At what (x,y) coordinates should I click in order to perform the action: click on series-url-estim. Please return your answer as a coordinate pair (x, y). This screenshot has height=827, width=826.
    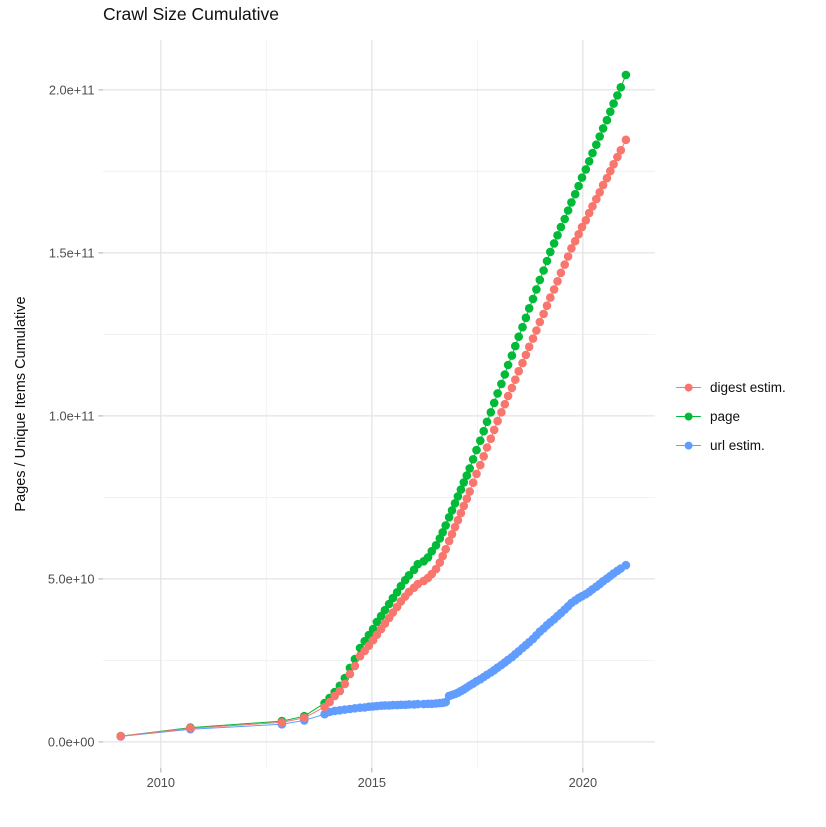
    Looking at the image, I should click on (373, 650).